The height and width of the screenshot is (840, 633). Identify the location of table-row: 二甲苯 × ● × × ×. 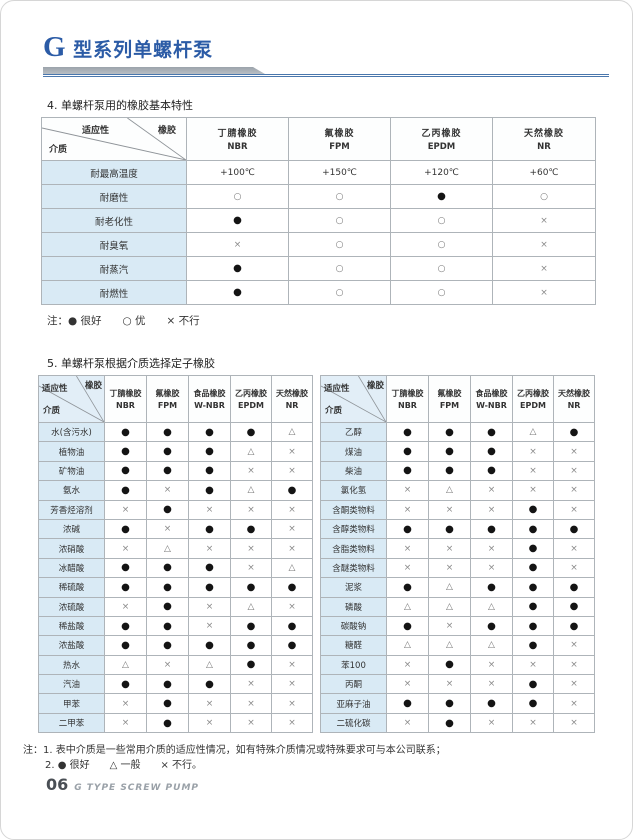
(175, 723).